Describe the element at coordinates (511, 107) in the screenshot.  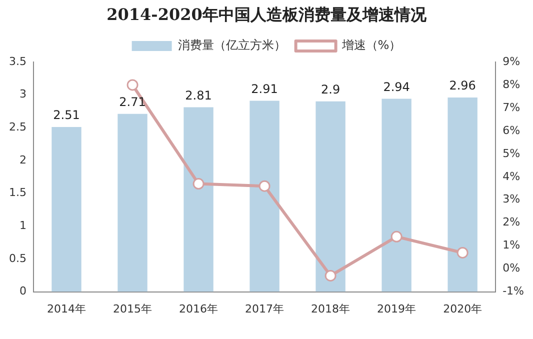
I see `y2-tick-label: 7%` at that location.